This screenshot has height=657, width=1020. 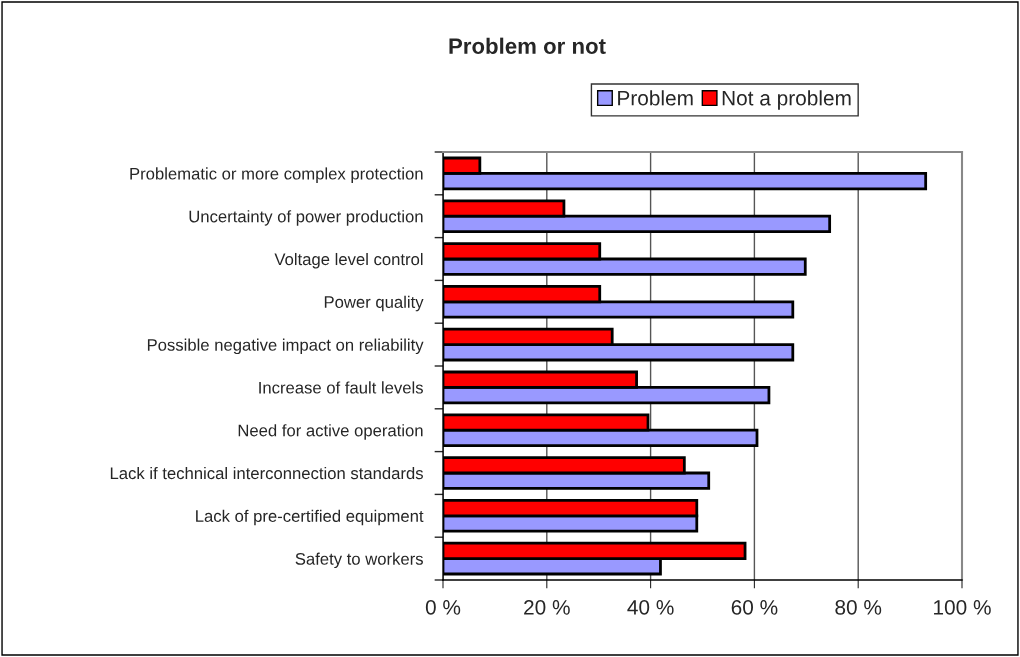 I want to click on legend-label: Problem, so click(x=655, y=98).